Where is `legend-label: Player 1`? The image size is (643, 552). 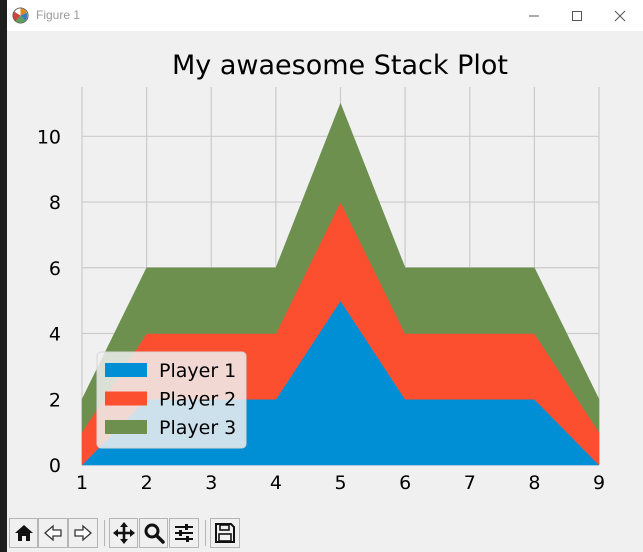
legend-label: Player 1 is located at coordinates (197, 371).